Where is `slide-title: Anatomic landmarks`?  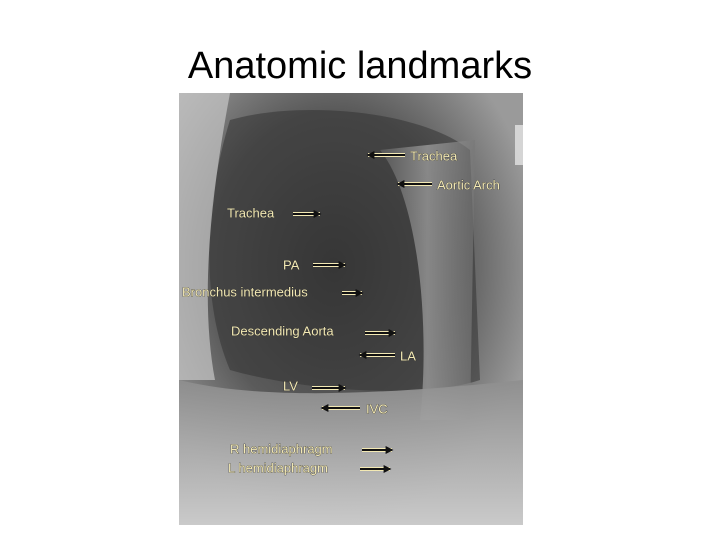 slide-title: Anatomic landmarks is located at coordinates (360, 66).